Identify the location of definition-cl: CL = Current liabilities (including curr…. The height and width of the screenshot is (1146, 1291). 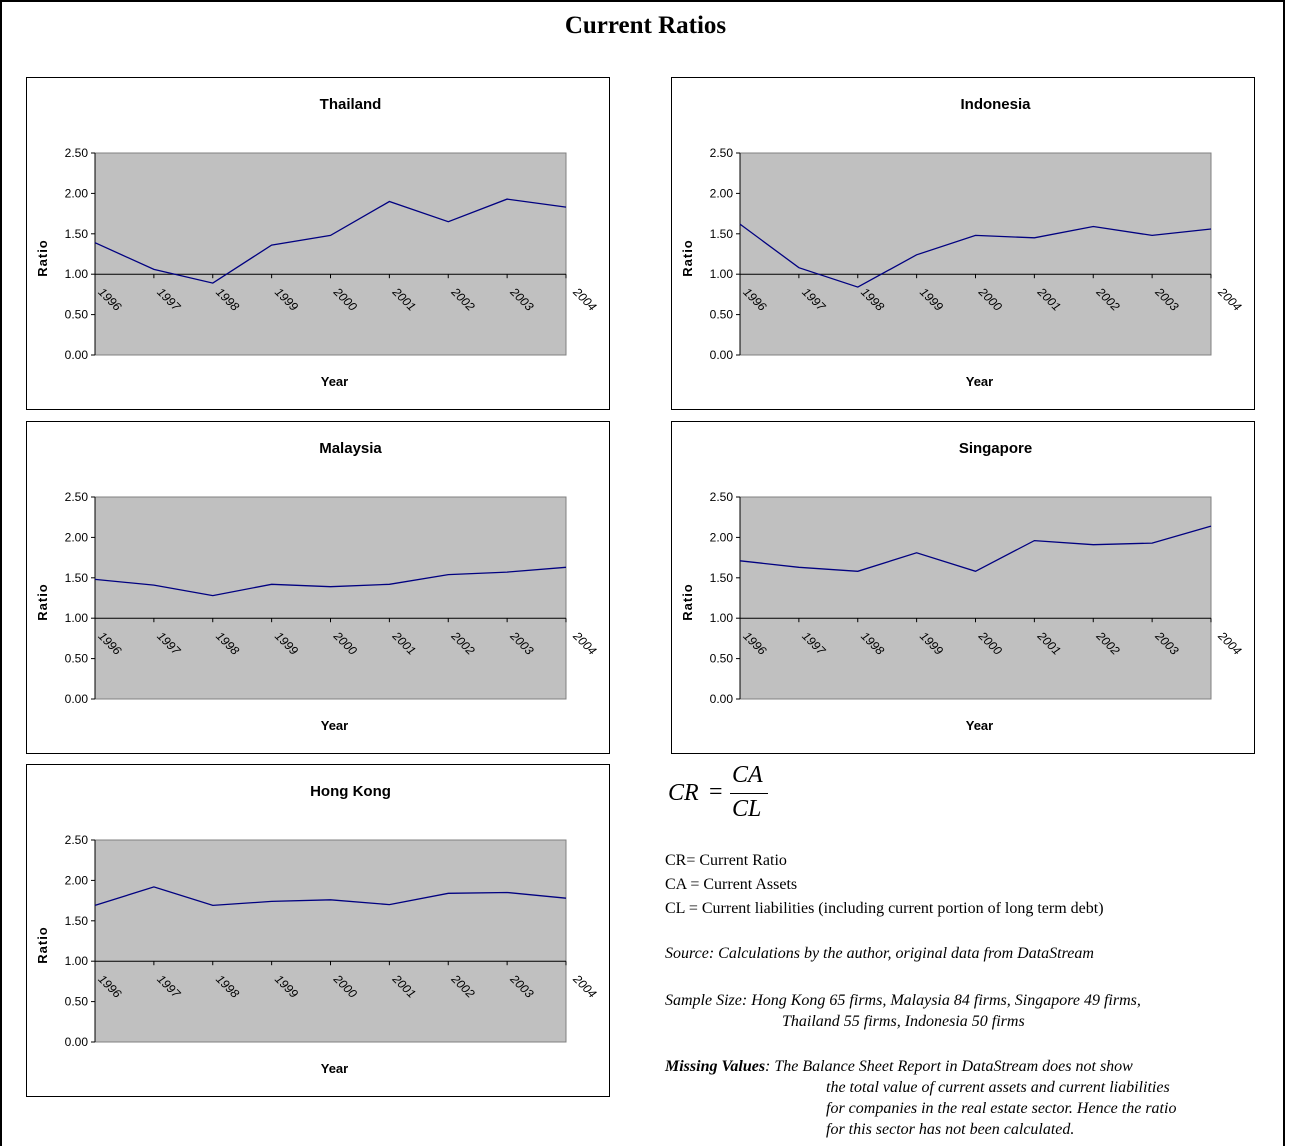
(884, 908).